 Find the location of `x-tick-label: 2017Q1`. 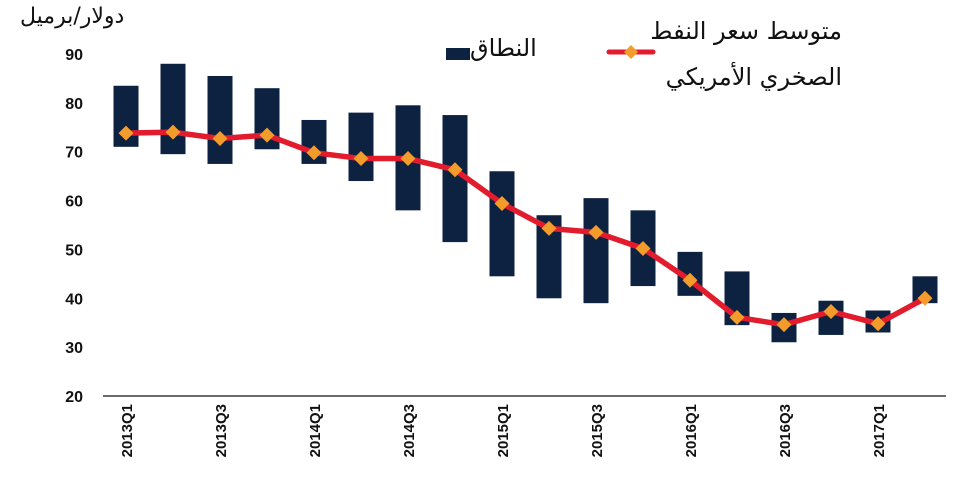

x-tick-label: 2017Q1 is located at coordinates (879, 430).